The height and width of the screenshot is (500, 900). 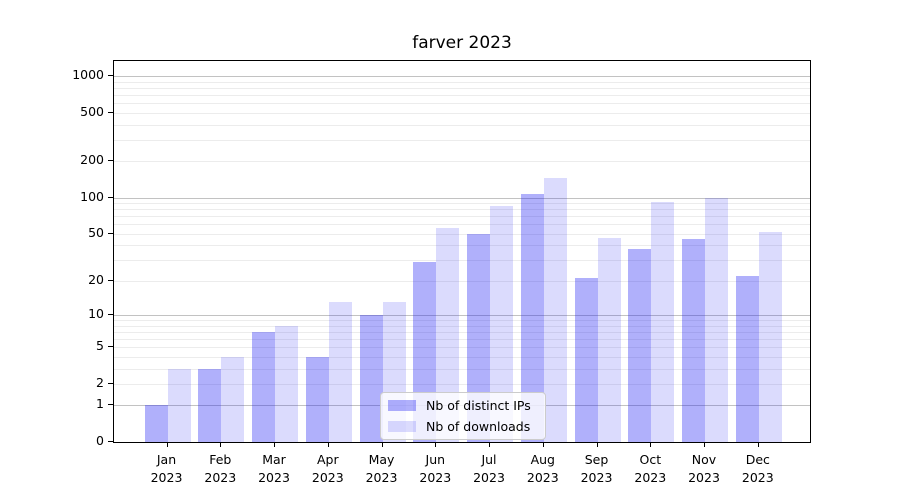 What do you see at coordinates (96, 279) in the screenshot?
I see `y-tick-label: 20` at bounding box center [96, 279].